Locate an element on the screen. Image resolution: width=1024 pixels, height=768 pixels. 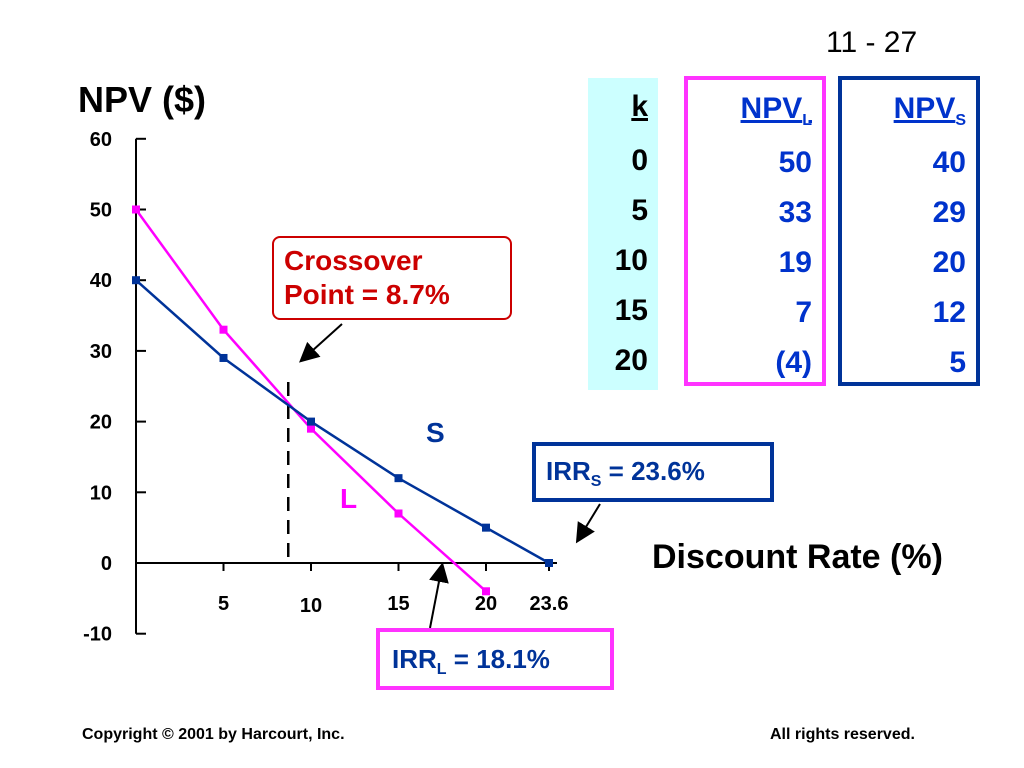
irr-s-callout: IRRS = 23.6% is located at coordinates (653, 472).